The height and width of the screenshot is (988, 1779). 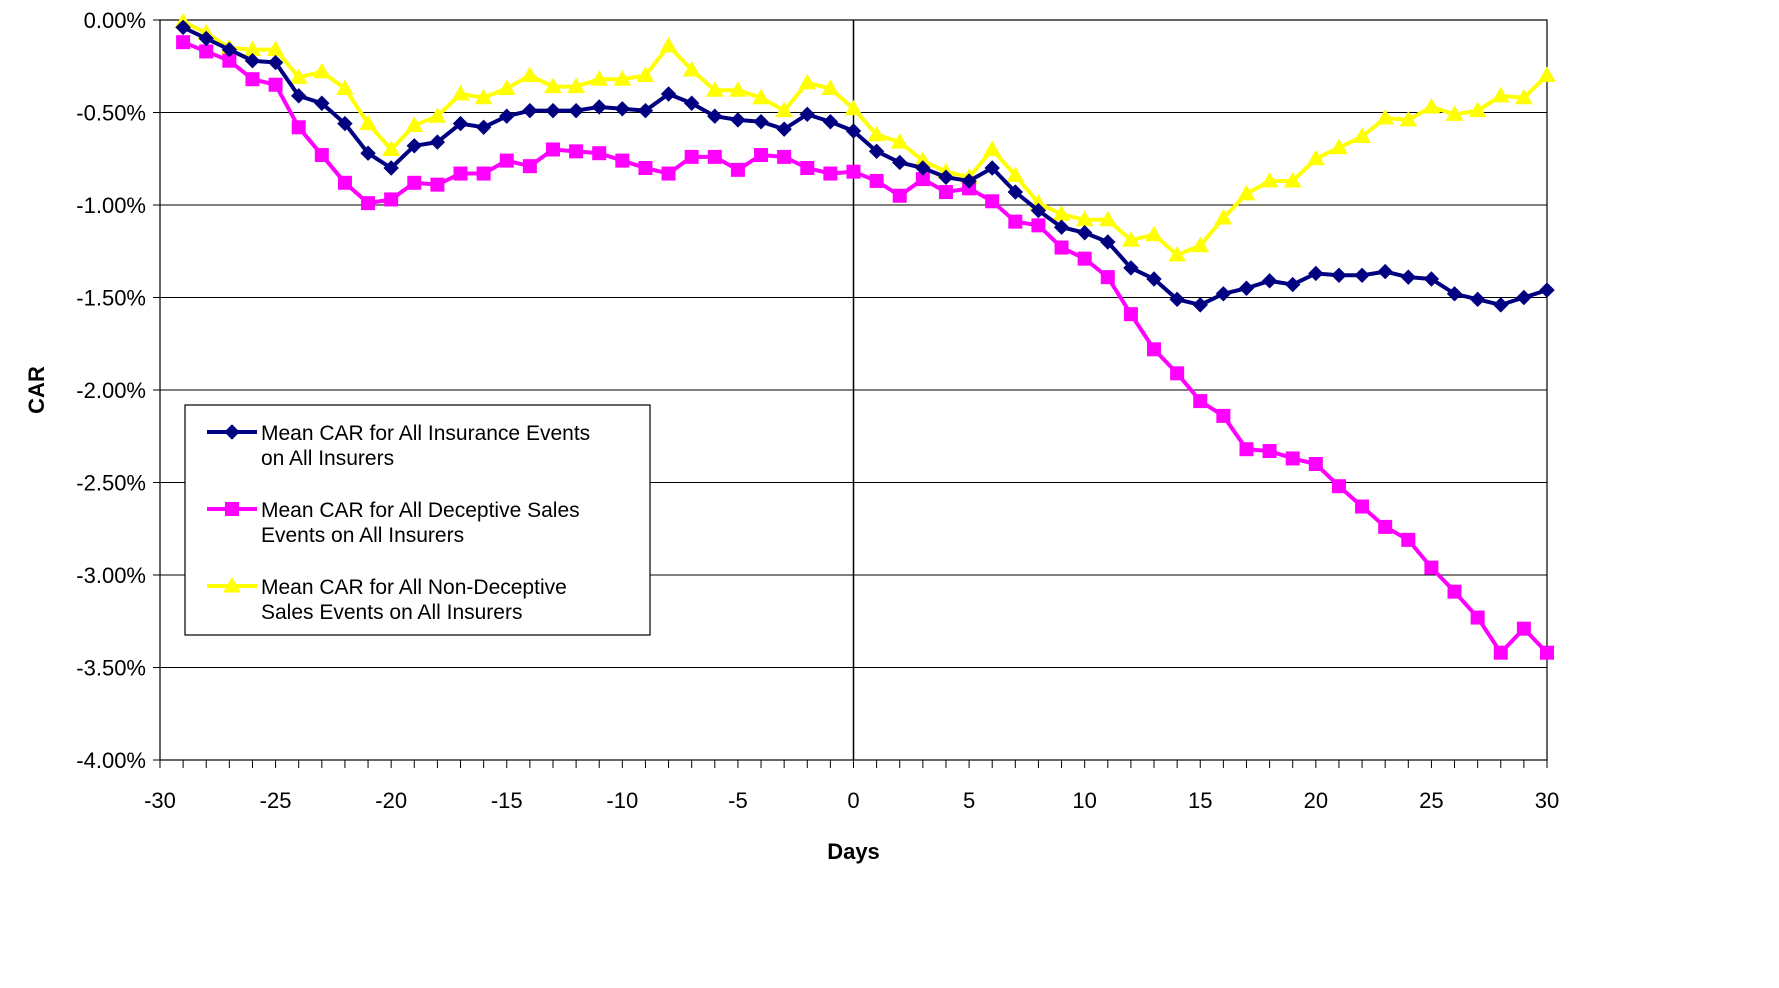 I want to click on legend-label: Mean CAR for All Non-Deceptive, so click(x=414, y=587).